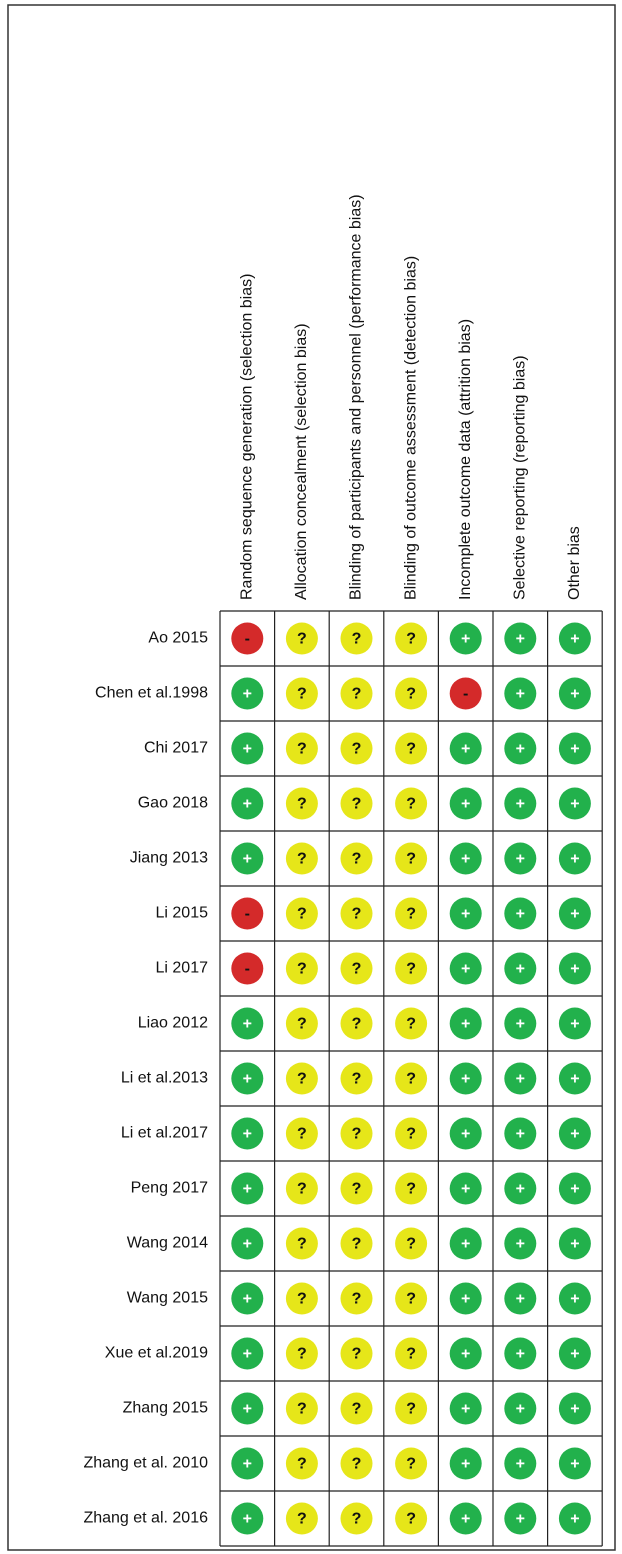 This screenshot has width=622, height=1554. Describe the element at coordinates (301, 461) in the screenshot. I see `column-header: Allocation concealment (selection bias)` at that location.